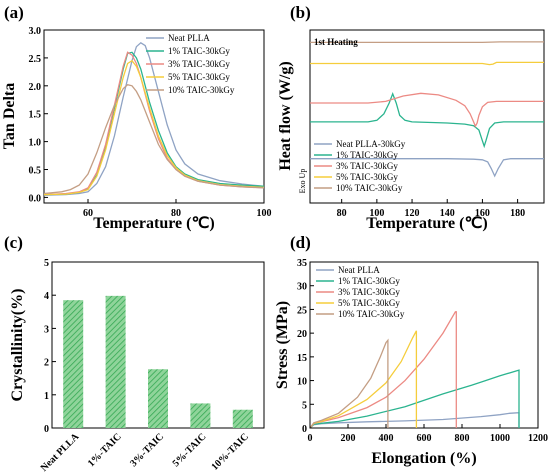 The height and width of the screenshot is (475, 550). I want to click on panel-b-xtick-label: 160, so click(482, 213).